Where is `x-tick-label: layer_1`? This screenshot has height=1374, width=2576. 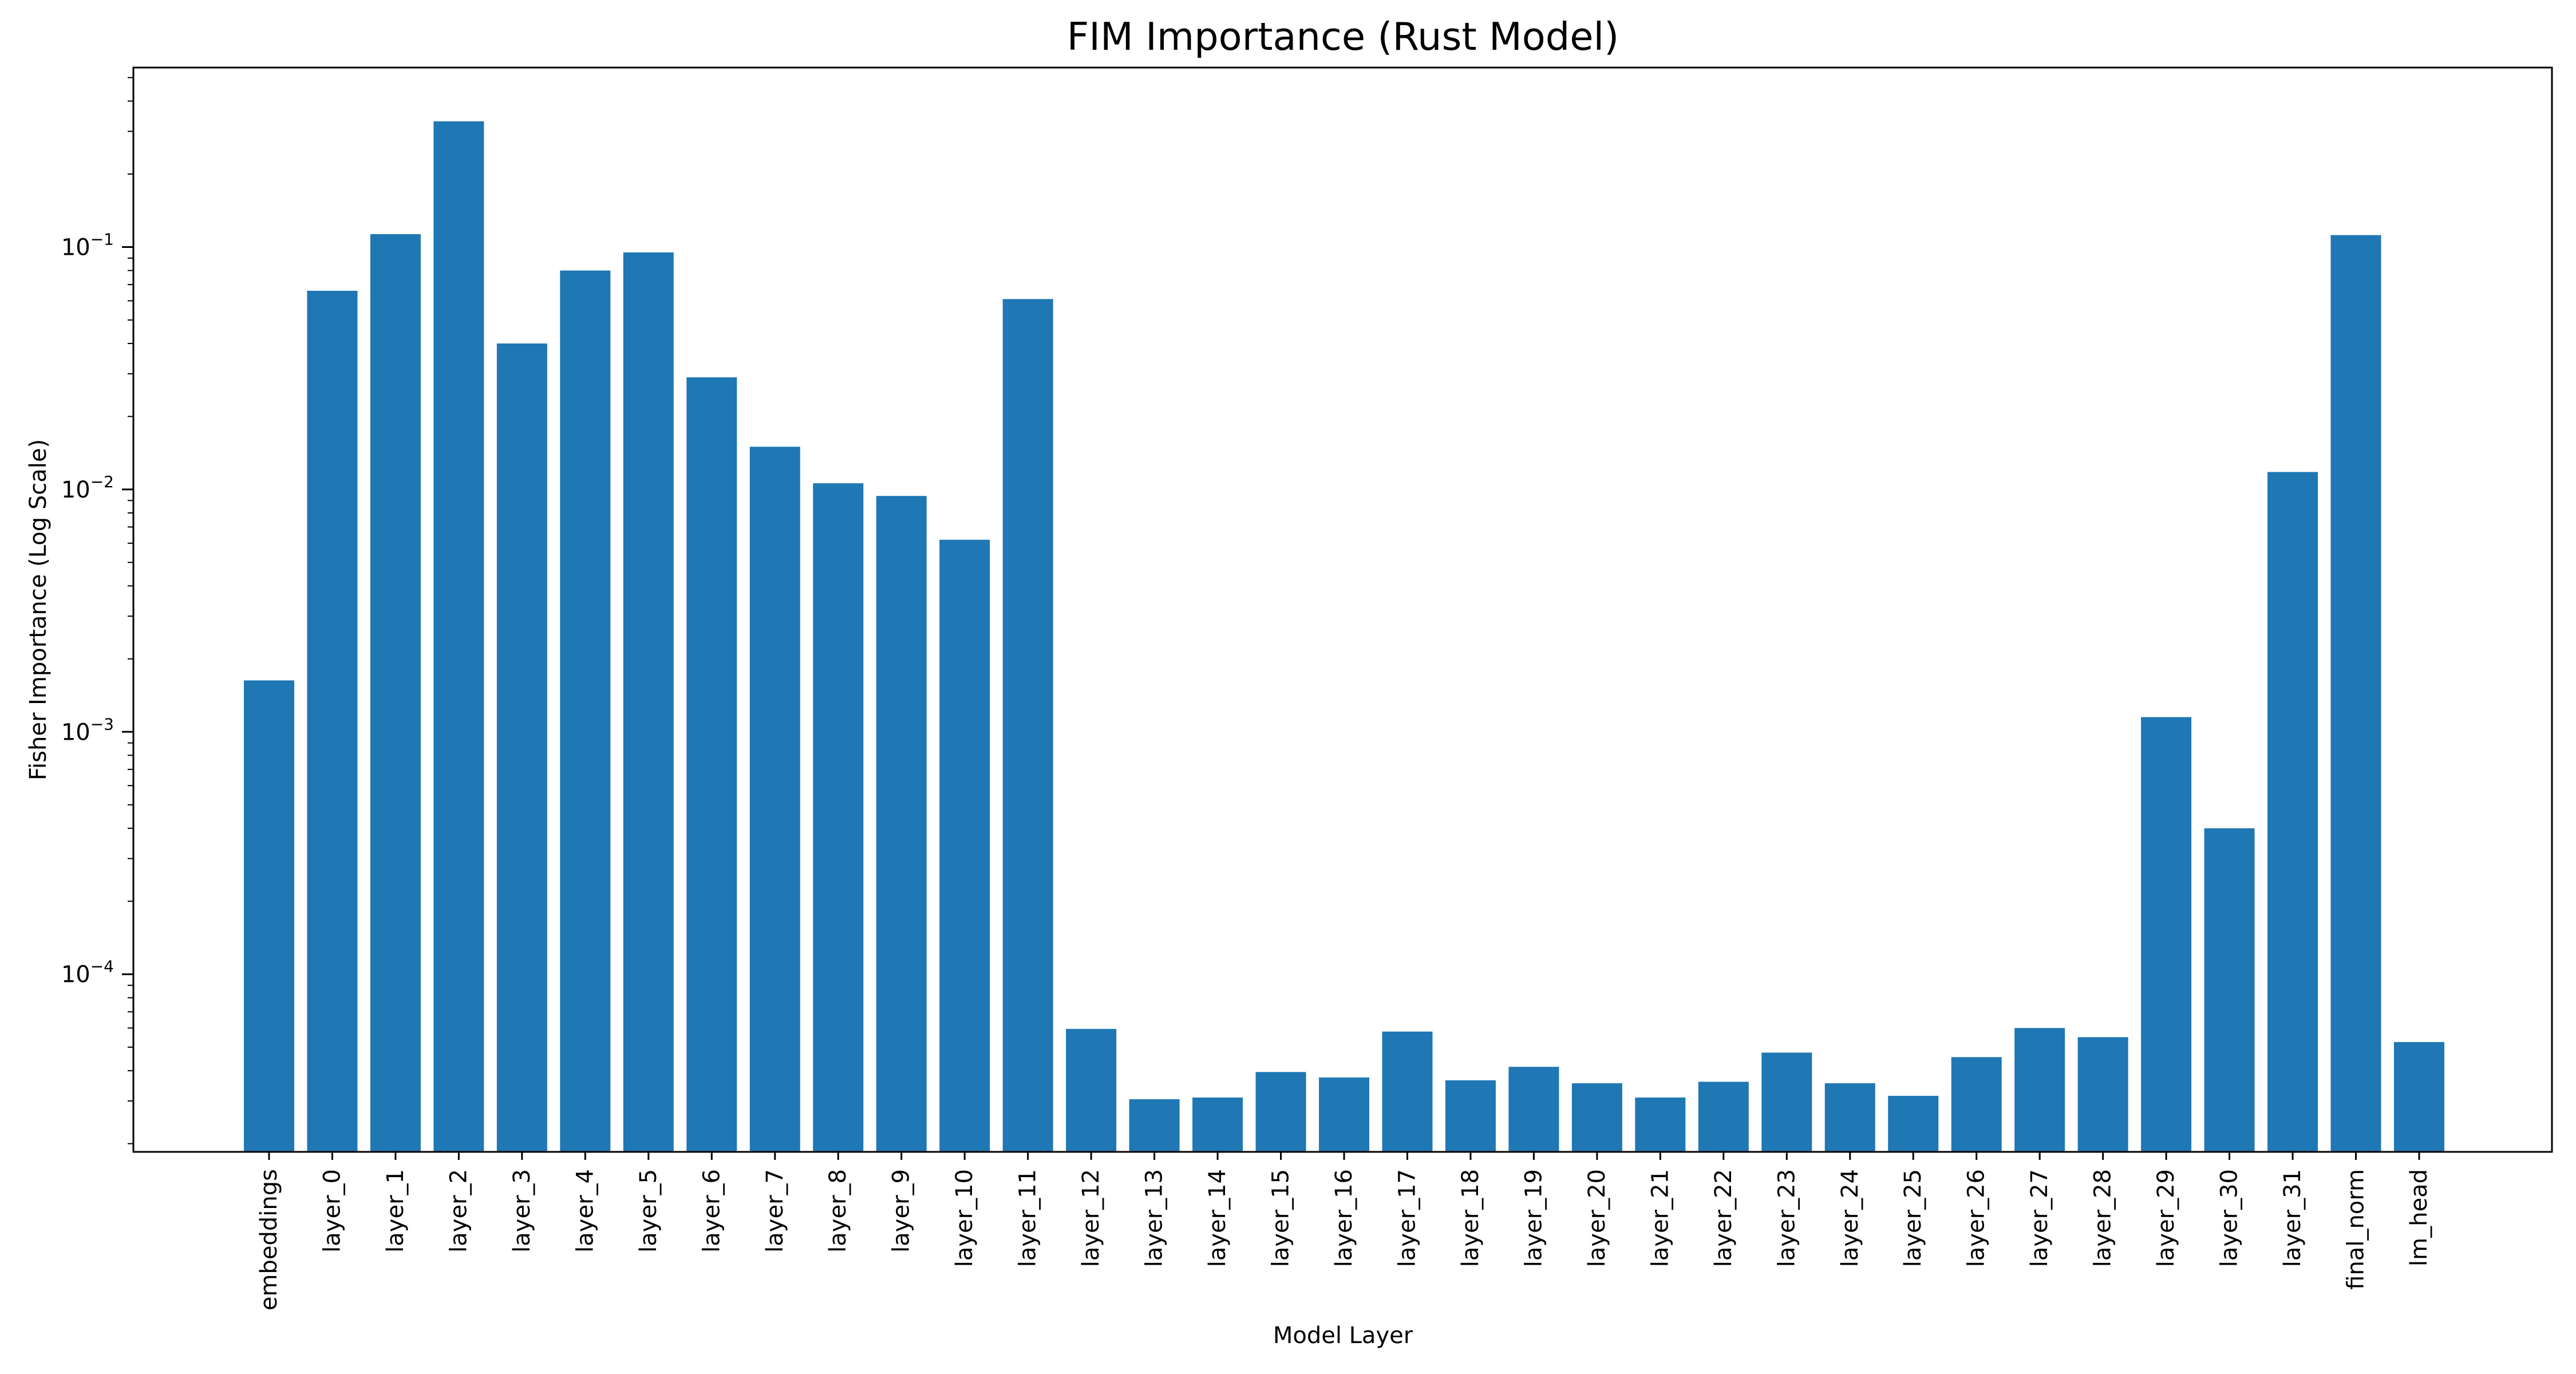
x-tick-label: layer_1 is located at coordinates (395, 1211).